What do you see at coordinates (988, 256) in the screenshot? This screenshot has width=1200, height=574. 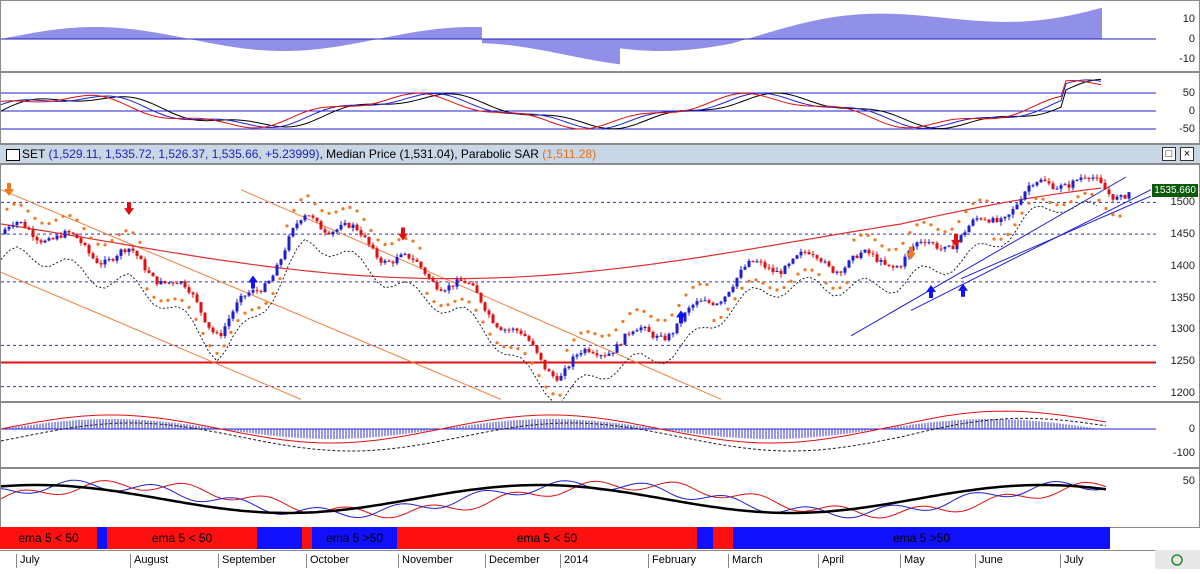 I see `trend-line` at bounding box center [988, 256].